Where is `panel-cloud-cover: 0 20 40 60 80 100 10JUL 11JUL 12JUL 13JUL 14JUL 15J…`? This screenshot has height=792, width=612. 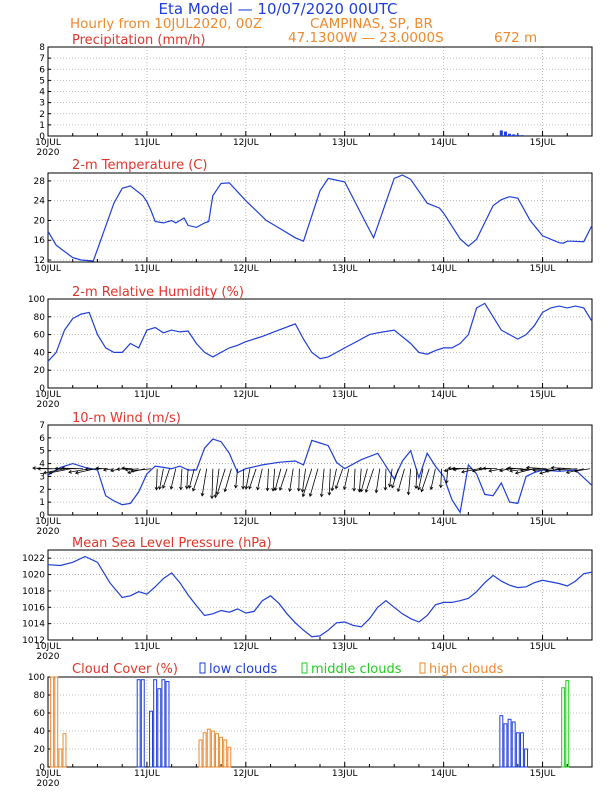
panel-cloud-cover: 0 20 40 60 80 100 10JUL 11JUL 12JUL 13JUL 14JUL 15J… is located at coordinates (310, 725).